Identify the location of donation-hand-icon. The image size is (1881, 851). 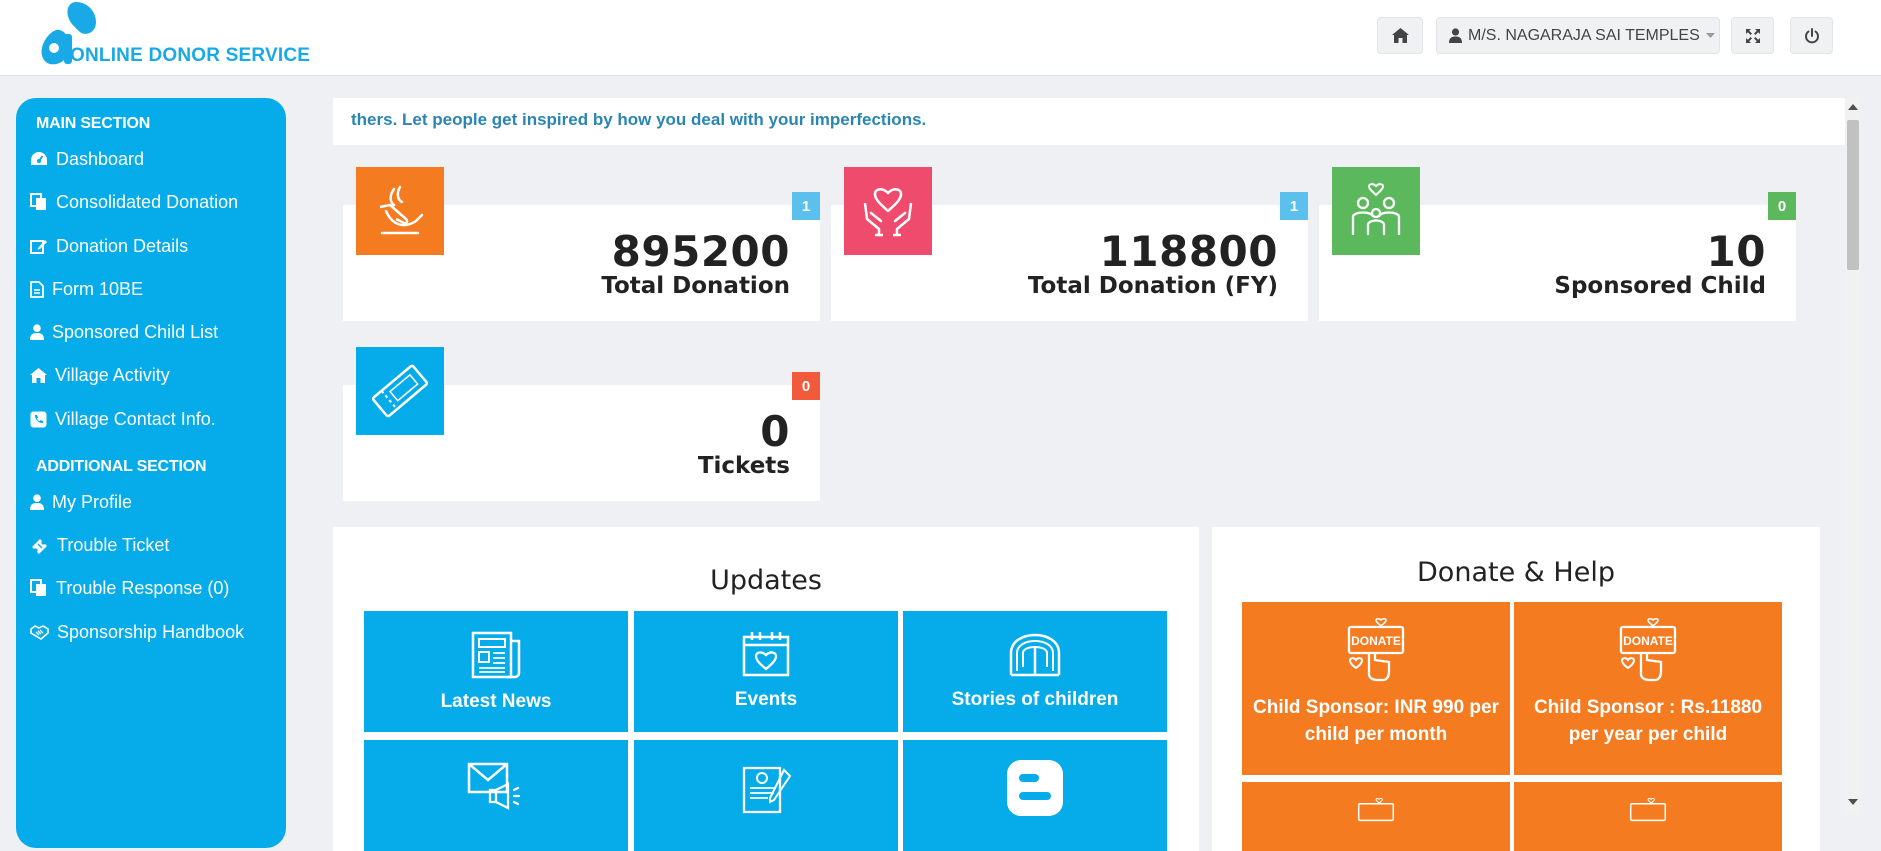
(400, 211).